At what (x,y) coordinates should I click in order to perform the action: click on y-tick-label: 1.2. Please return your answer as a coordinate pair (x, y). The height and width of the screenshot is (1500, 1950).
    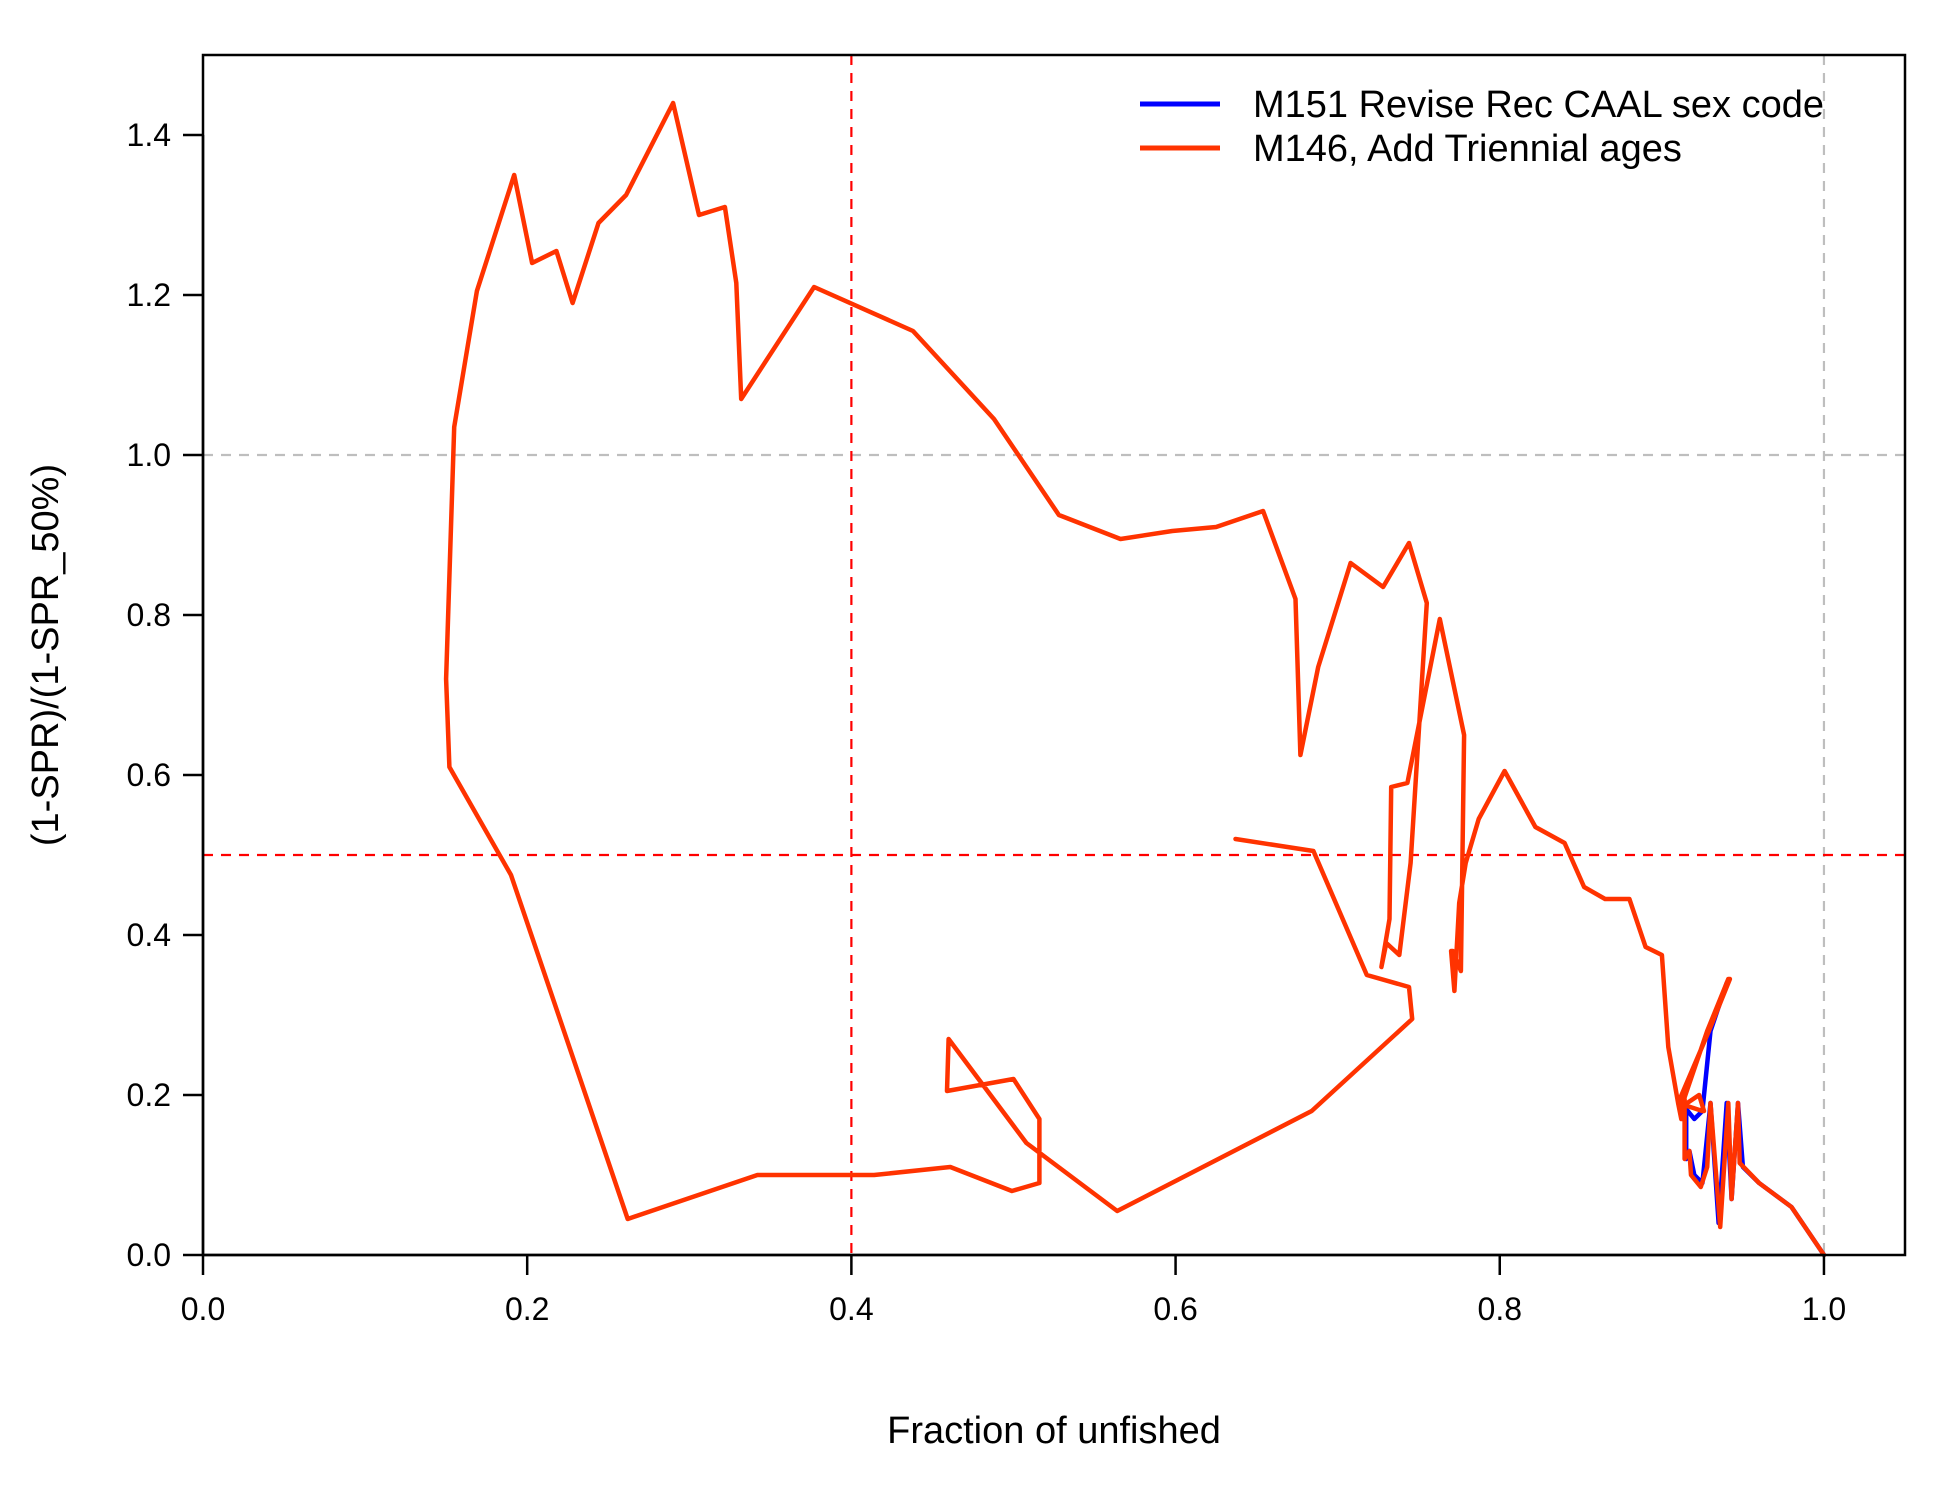
    Looking at the image, I should click on (149, 295).